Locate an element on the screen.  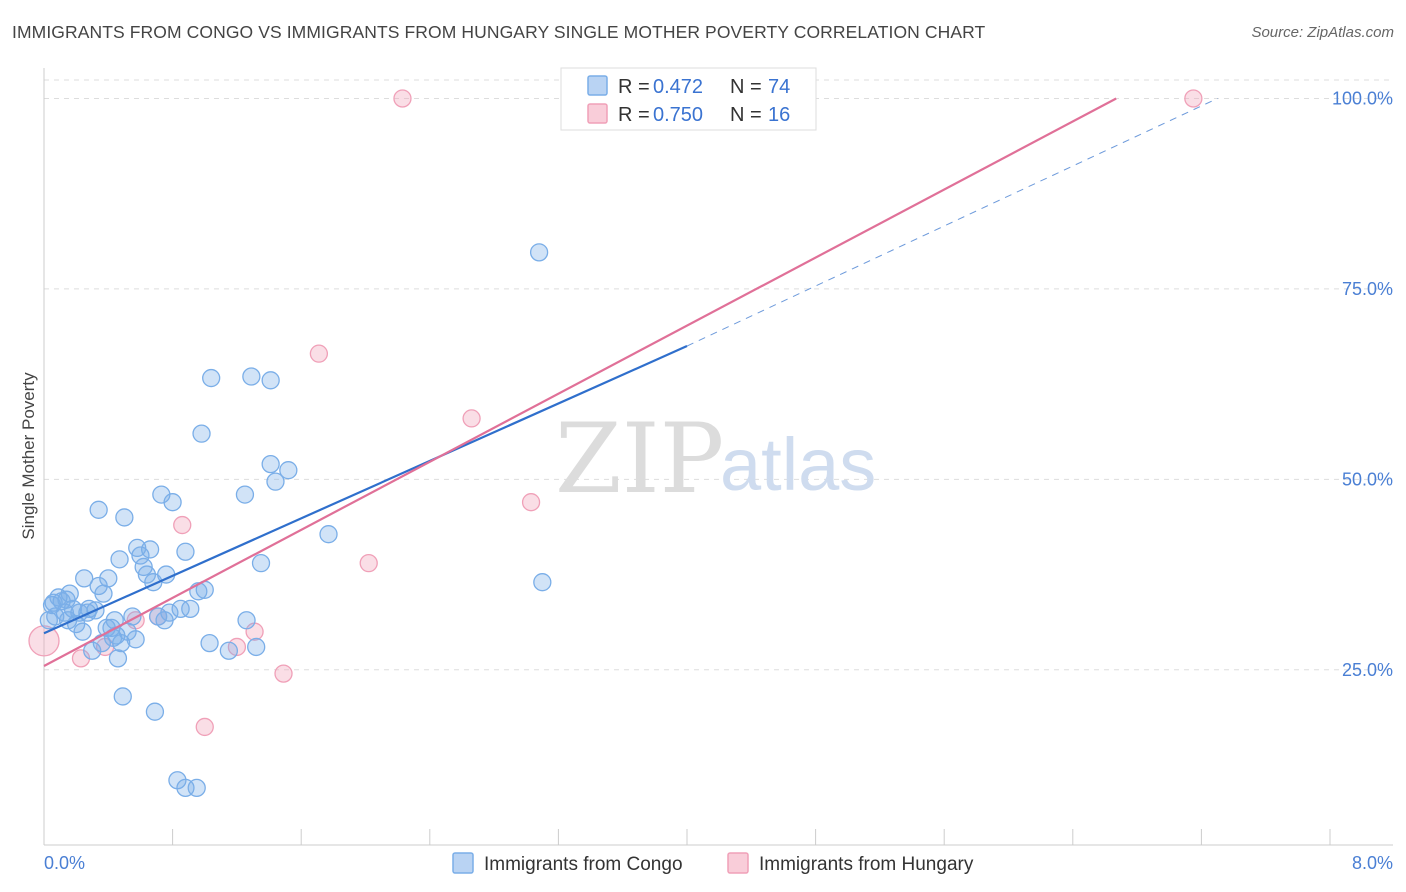
y-tick-label: 100.0% is located at coordinates (1362, 98).